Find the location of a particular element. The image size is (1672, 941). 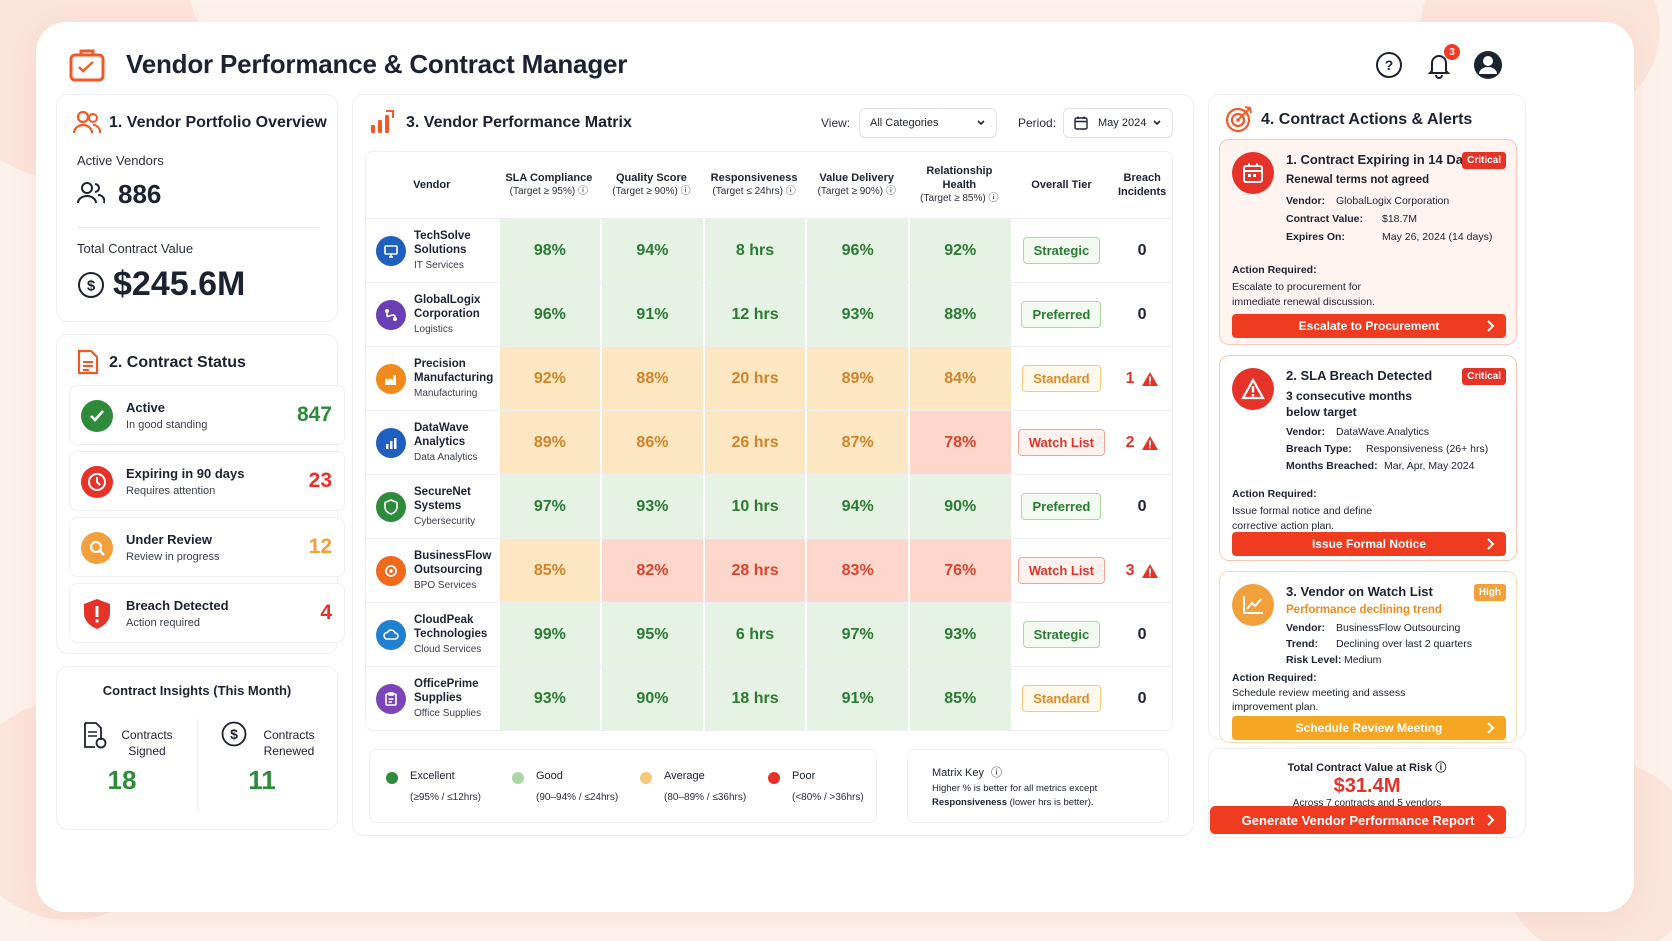

escalate-to-procurement-button: Escalate to Procurement is located at coordinates (1369, 326).